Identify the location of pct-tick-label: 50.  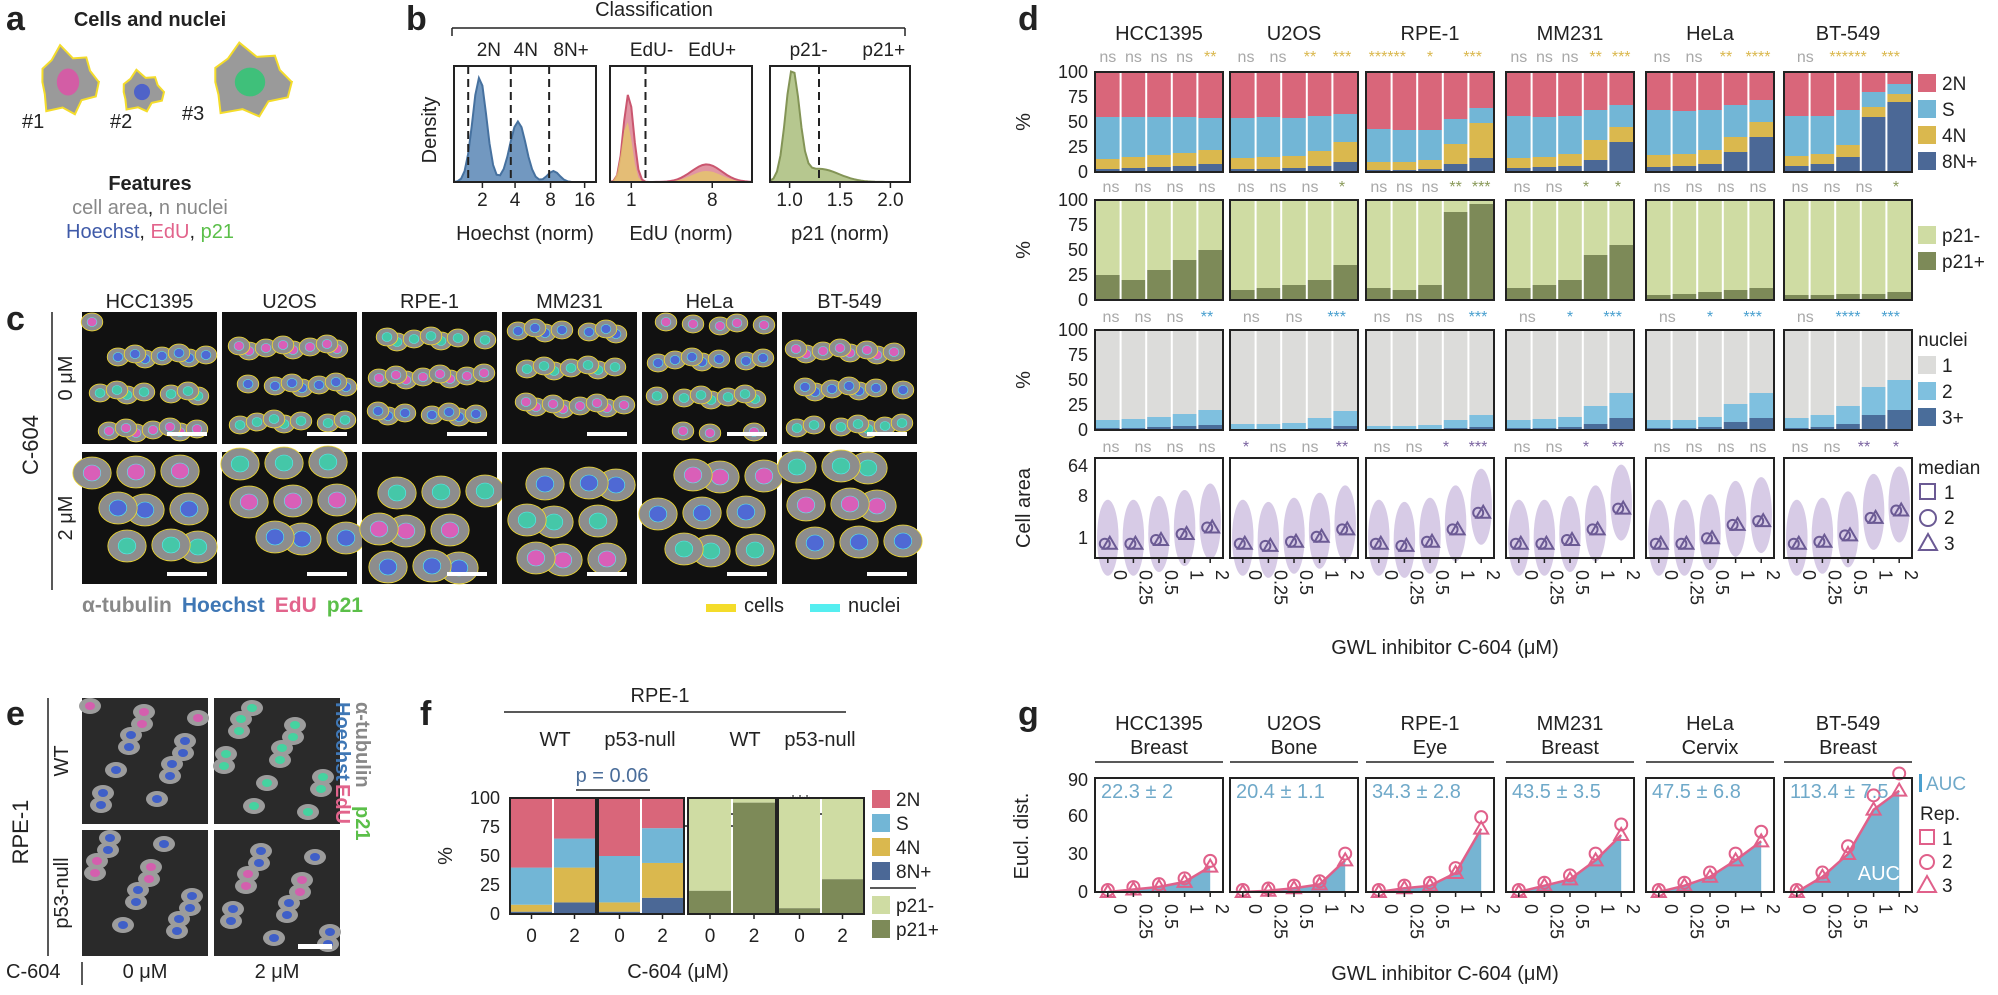
(490, 856).